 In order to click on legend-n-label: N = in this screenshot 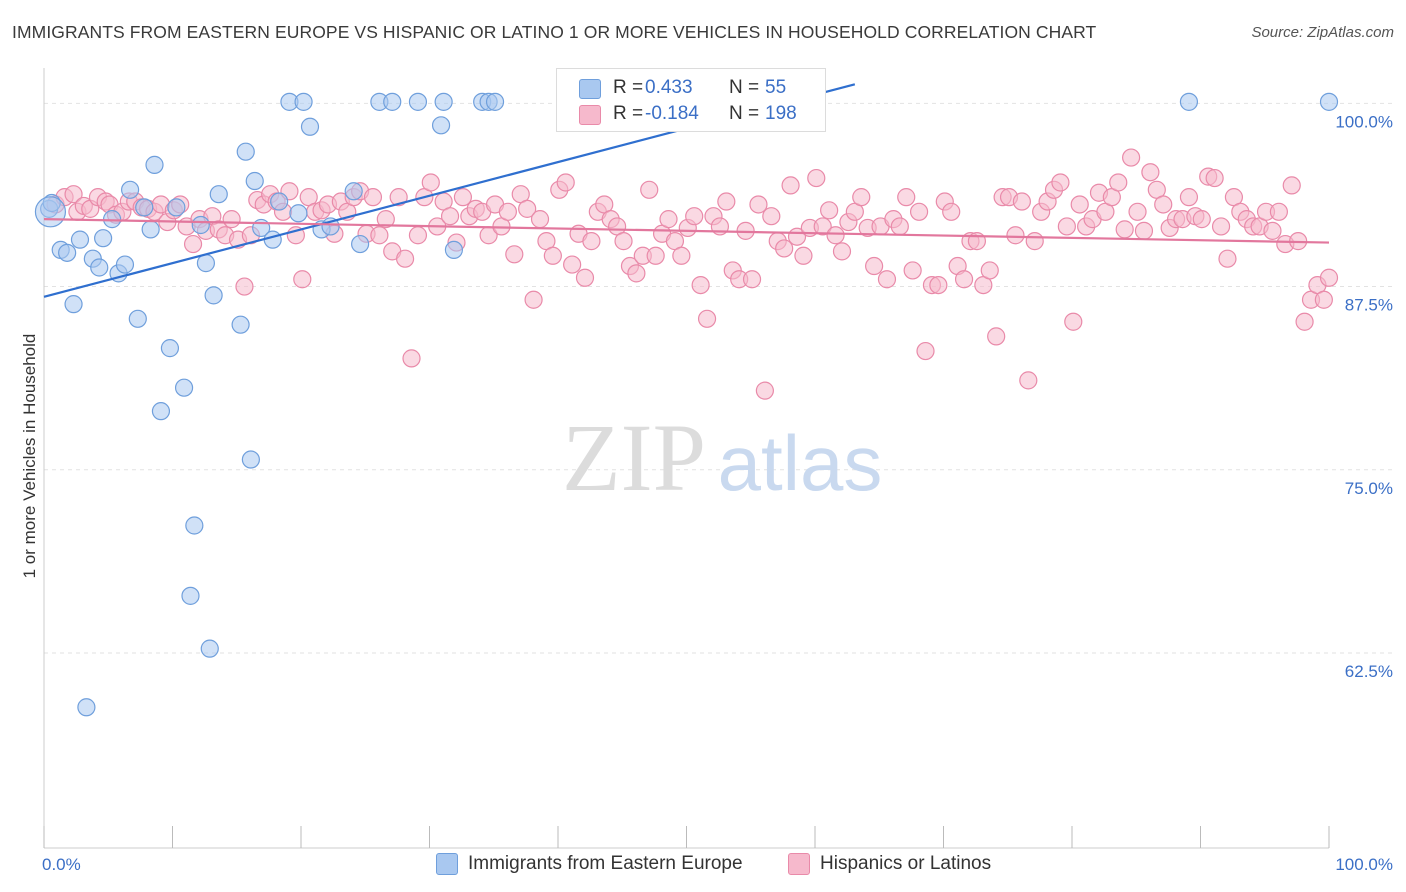, I will do `click(744, 87)`.